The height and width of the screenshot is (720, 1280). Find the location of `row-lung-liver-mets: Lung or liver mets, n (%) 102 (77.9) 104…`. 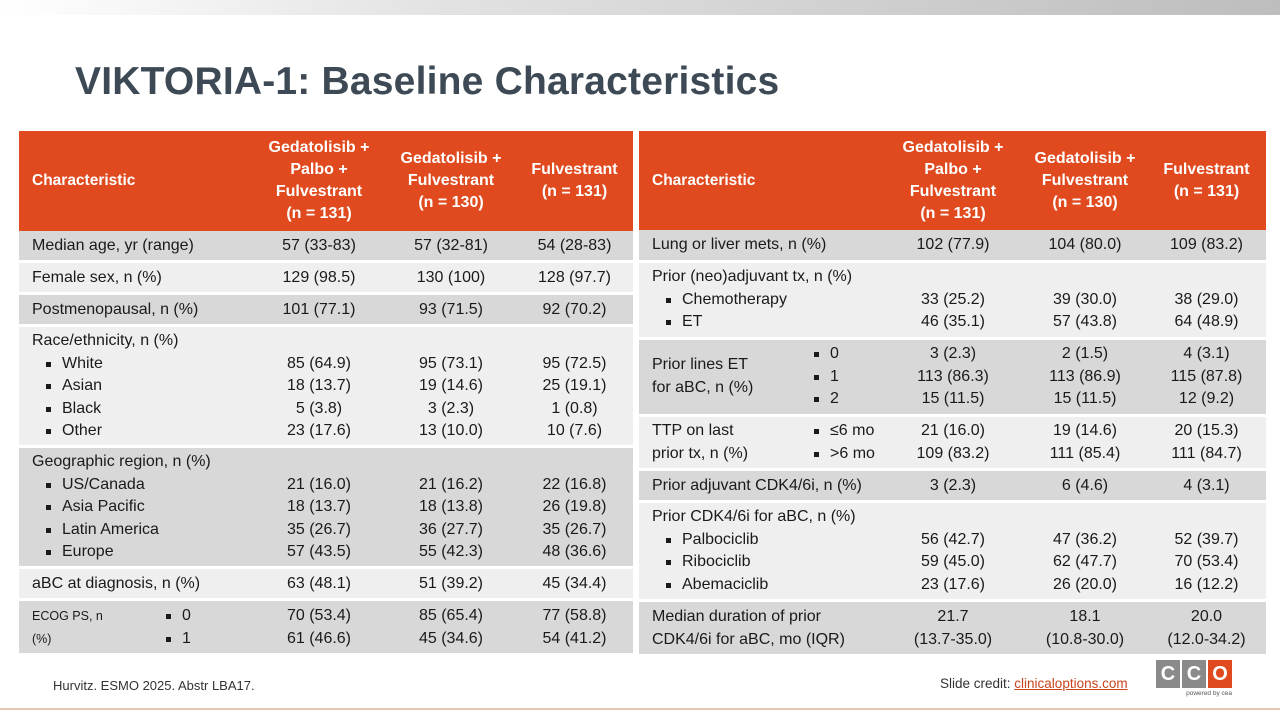

row-lung-liver-mets: Lung or liver mets, n (%) 102 (77.9) 104… is located at coordinates (952, 245).